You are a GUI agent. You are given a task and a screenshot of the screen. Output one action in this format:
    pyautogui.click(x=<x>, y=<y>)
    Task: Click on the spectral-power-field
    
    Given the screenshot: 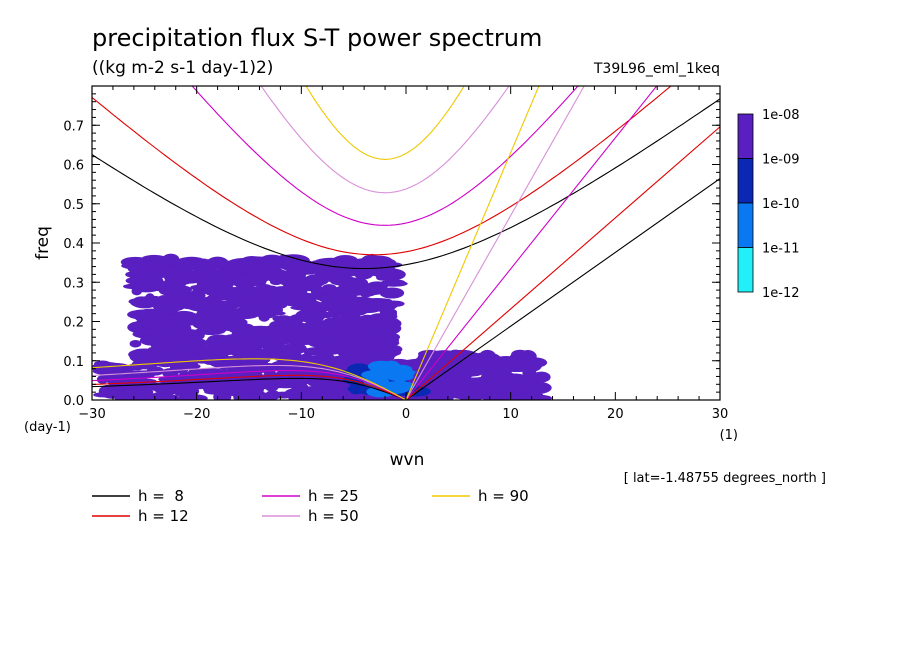 What is the action you would take?
    pyautogui.click(x=322, y=326)
    